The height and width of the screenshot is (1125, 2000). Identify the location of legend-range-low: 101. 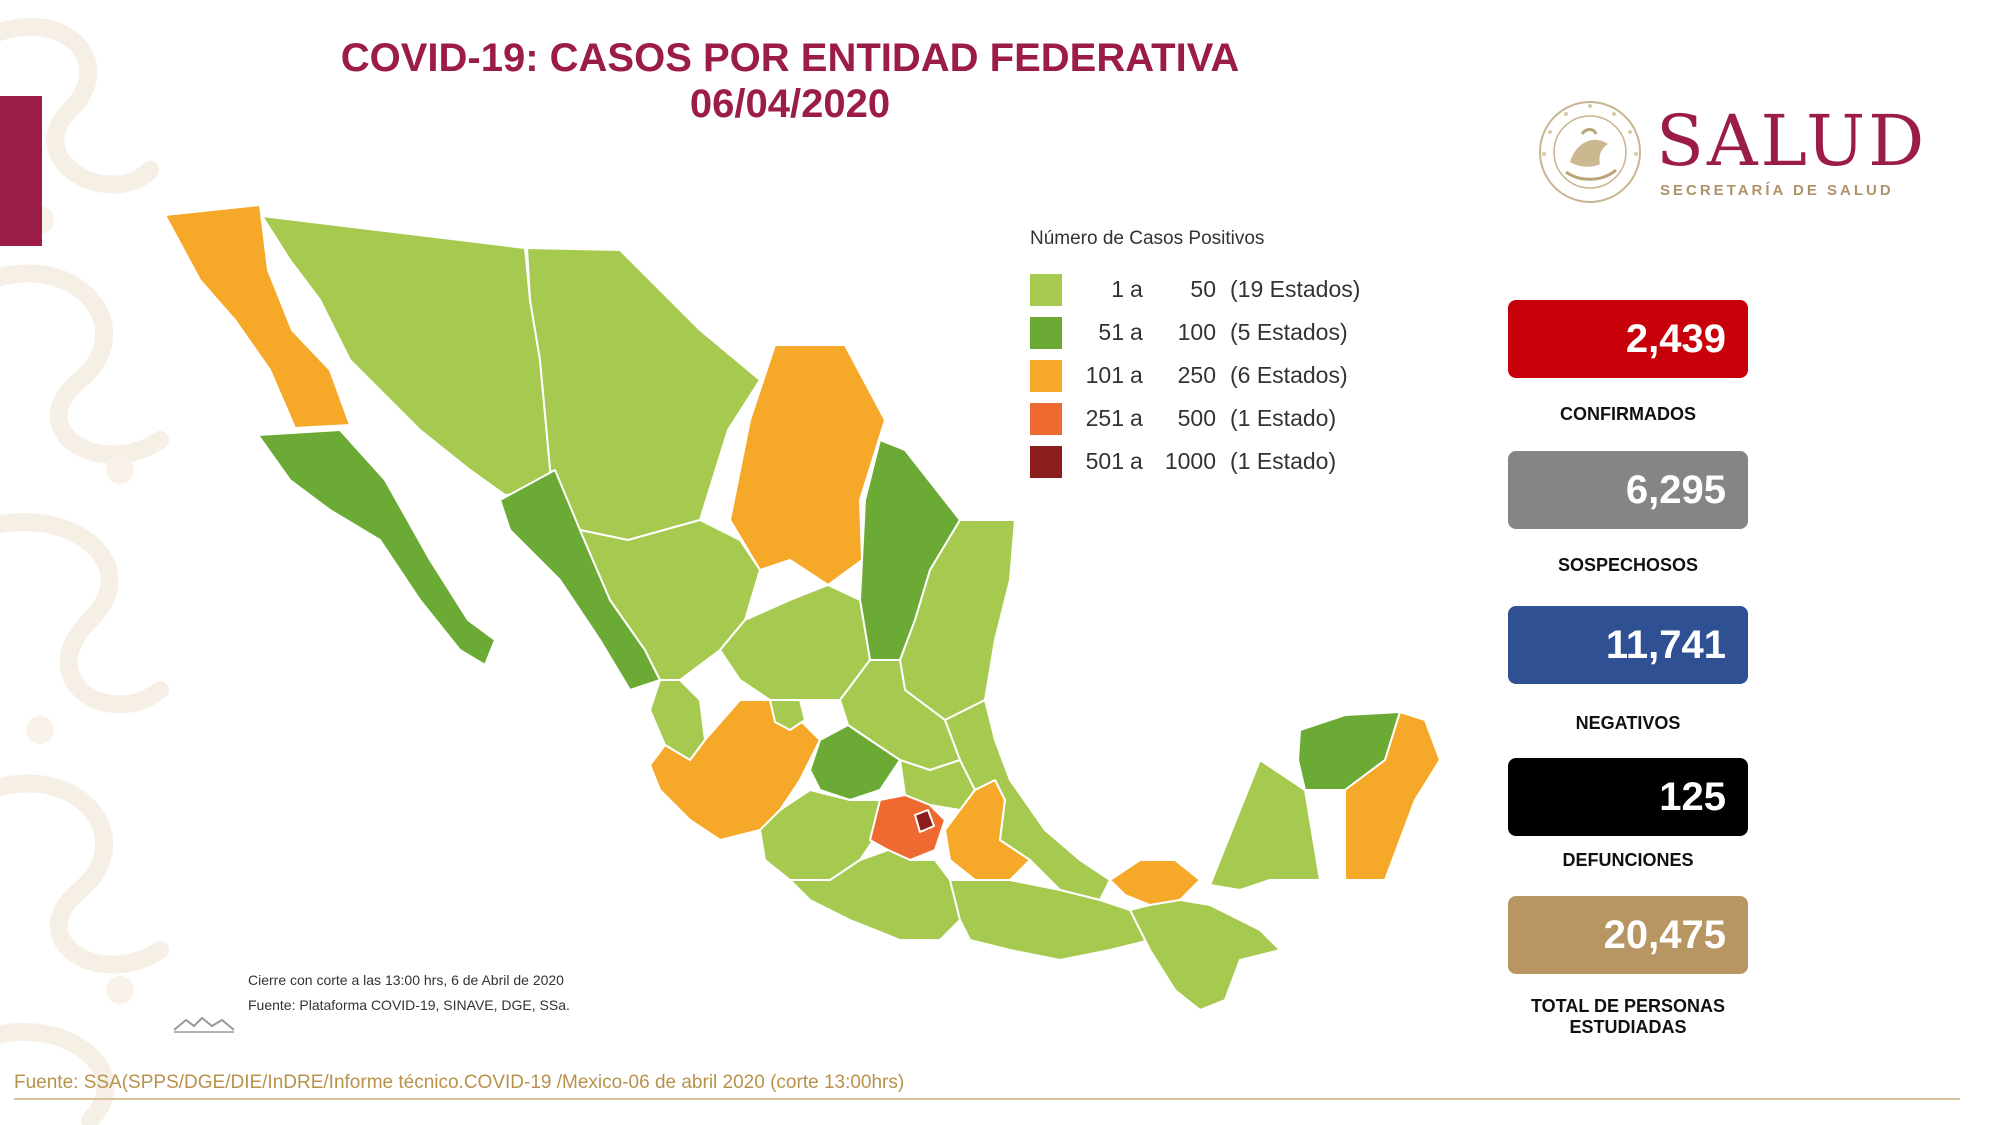
(1104, 375).